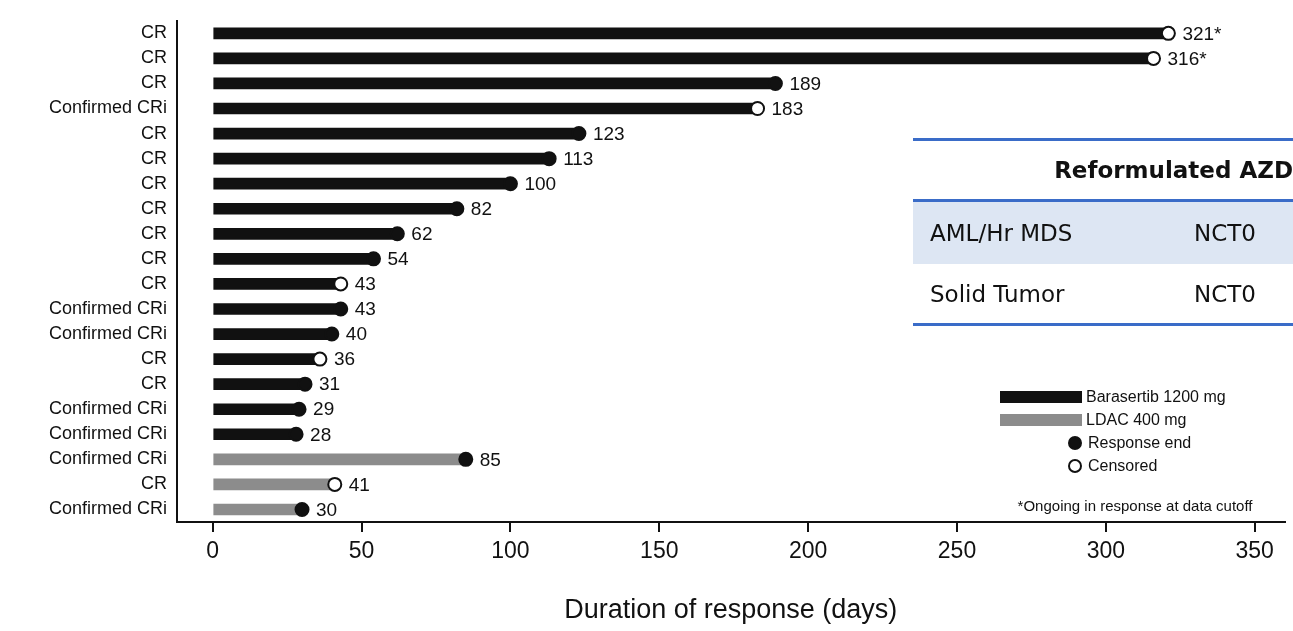 This screenshot has height=631, width=1293. Describe the element at coordinates (356, 334) in the screenshot. I see `data-label: 40` at that location.